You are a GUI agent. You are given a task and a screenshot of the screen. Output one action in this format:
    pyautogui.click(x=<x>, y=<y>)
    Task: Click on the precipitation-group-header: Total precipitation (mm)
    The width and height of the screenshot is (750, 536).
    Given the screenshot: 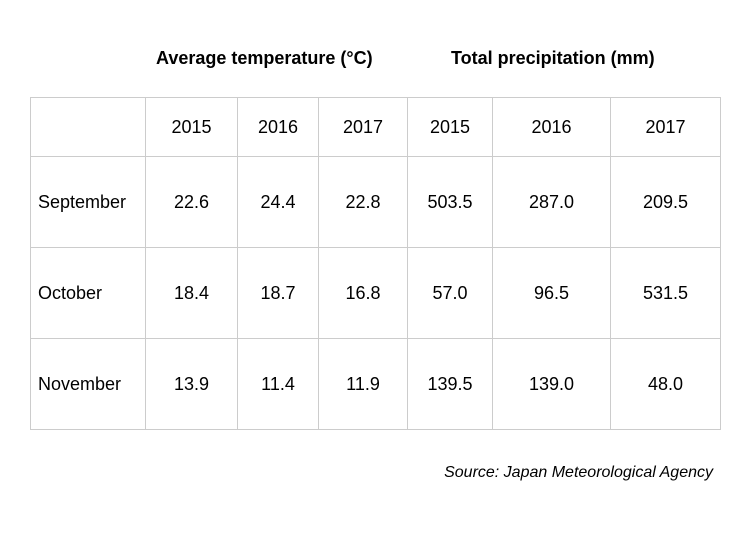 What is the action you would take?
    pyautogui.click(x=553, y=58)
    